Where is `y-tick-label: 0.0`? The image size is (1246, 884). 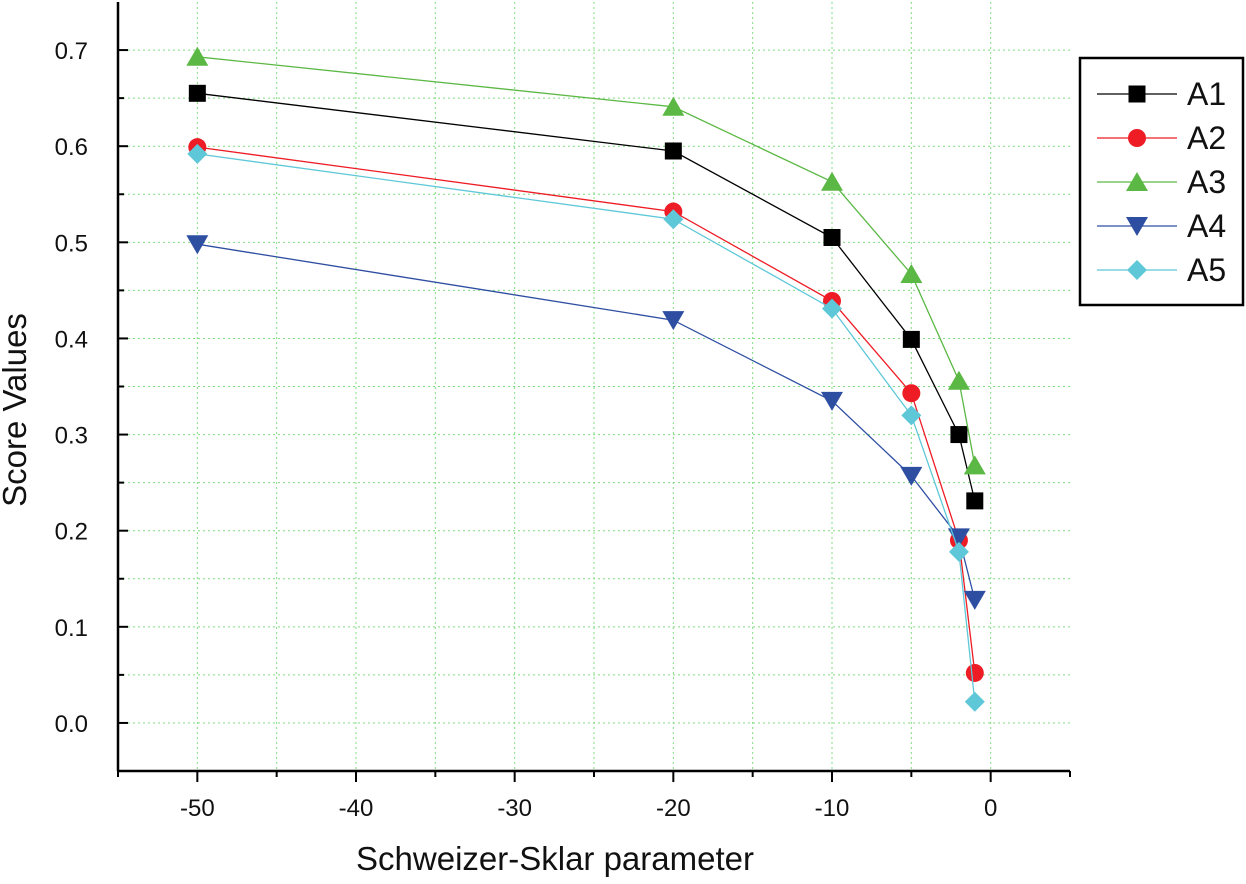
y-tick-label: 0.0 is located at coordinates (71, 724).